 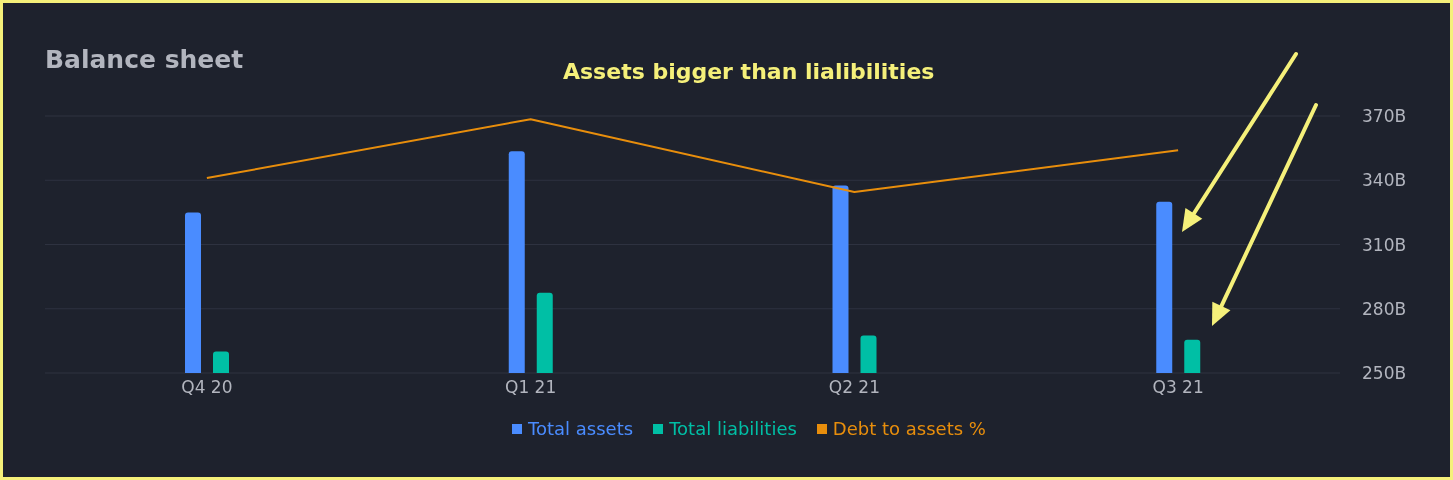 What do you see at coordinates (732, 428) in the screenshot?
I see `legend-label: Total liabilities` at bounding box center [732, 428].